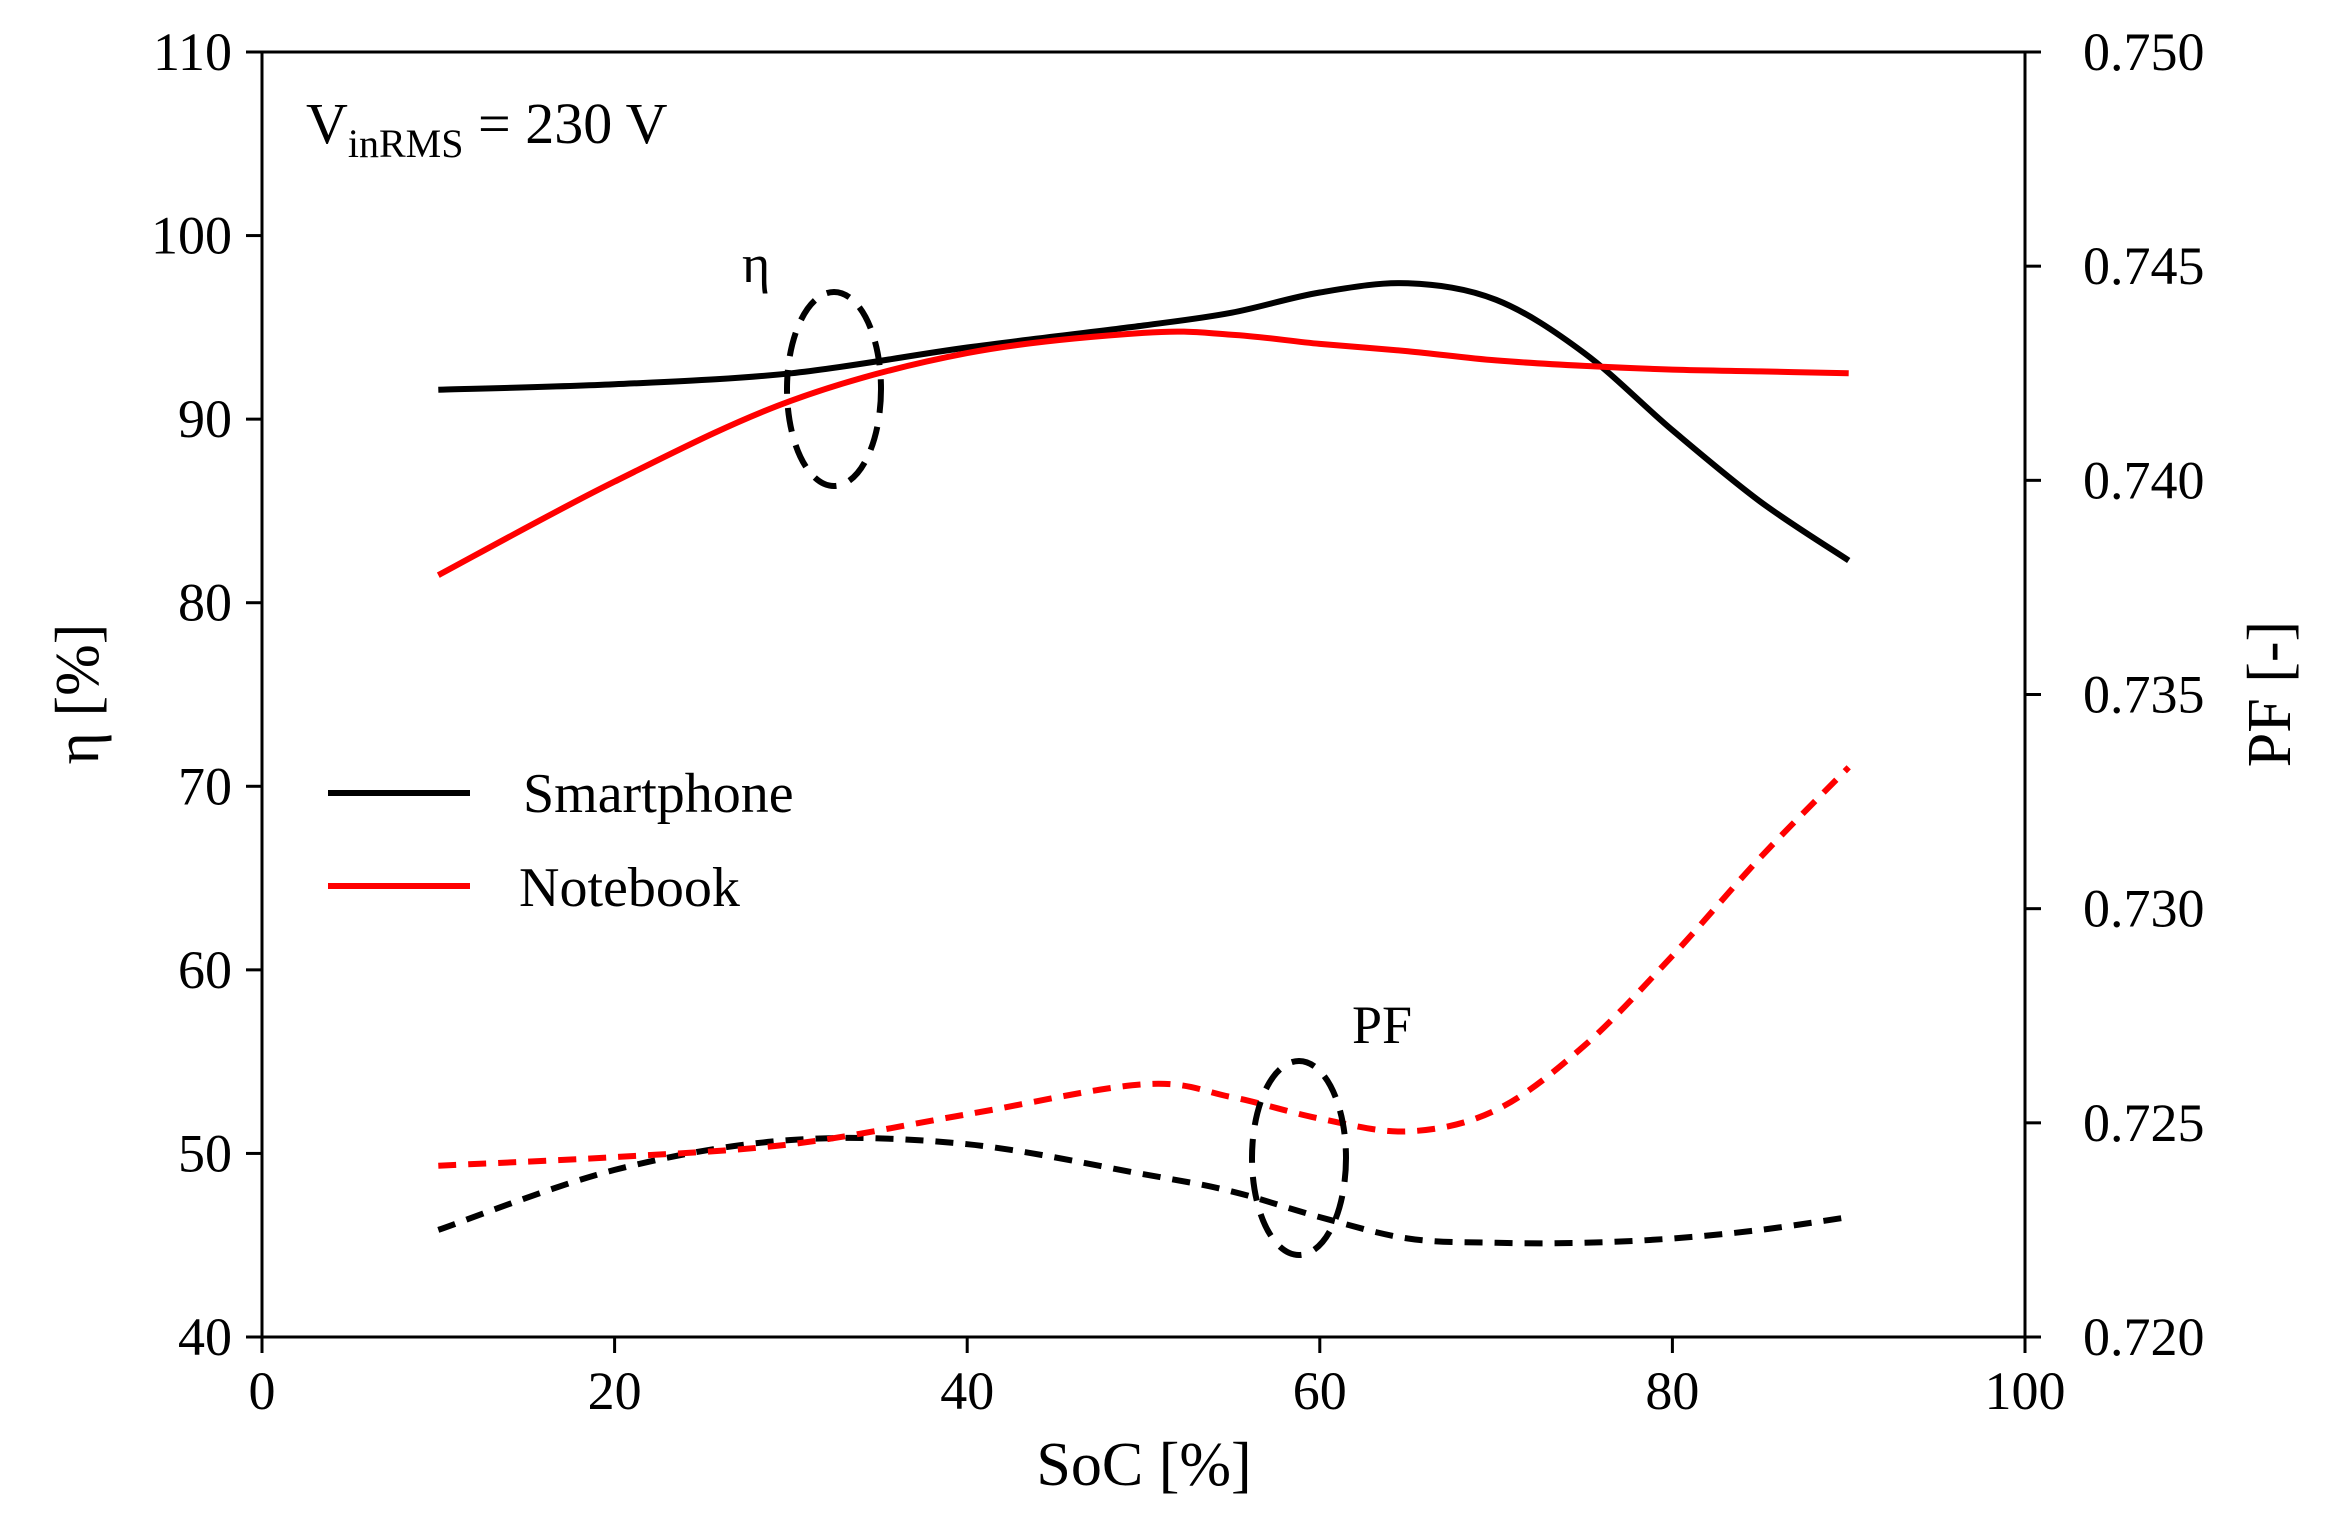  What do you see at coordinates (487, 128) in the screenshot?
I see `voltage-annotation: VinRMS = 230 V` at bounding box center [487, 128].